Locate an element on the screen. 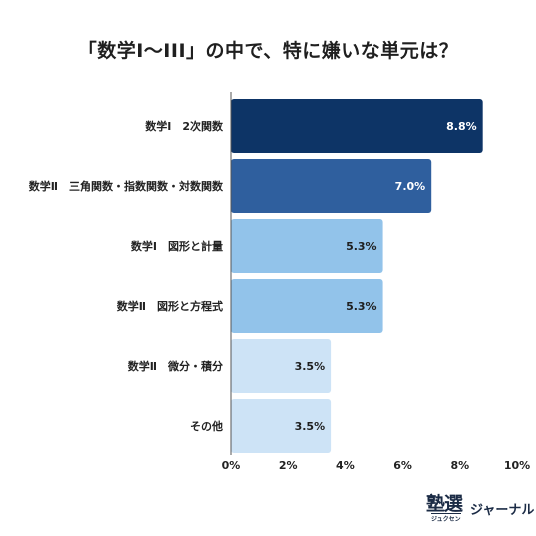  brand-logo: 塾選 ジュクセン ジャーナル is located at coordinates (481, 507).